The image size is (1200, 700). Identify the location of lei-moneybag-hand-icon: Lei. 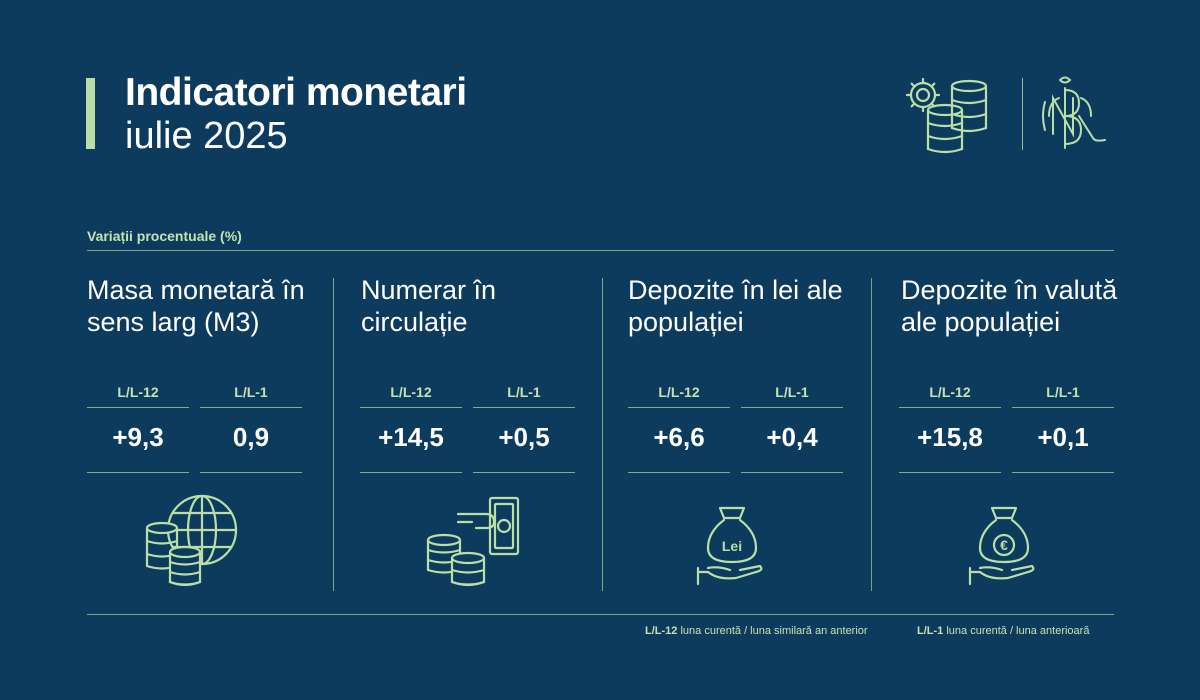
(729, 546).